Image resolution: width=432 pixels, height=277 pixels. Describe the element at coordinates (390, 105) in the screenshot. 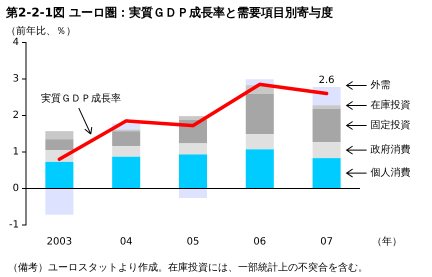

I see `text: 在庫投資` at that location.